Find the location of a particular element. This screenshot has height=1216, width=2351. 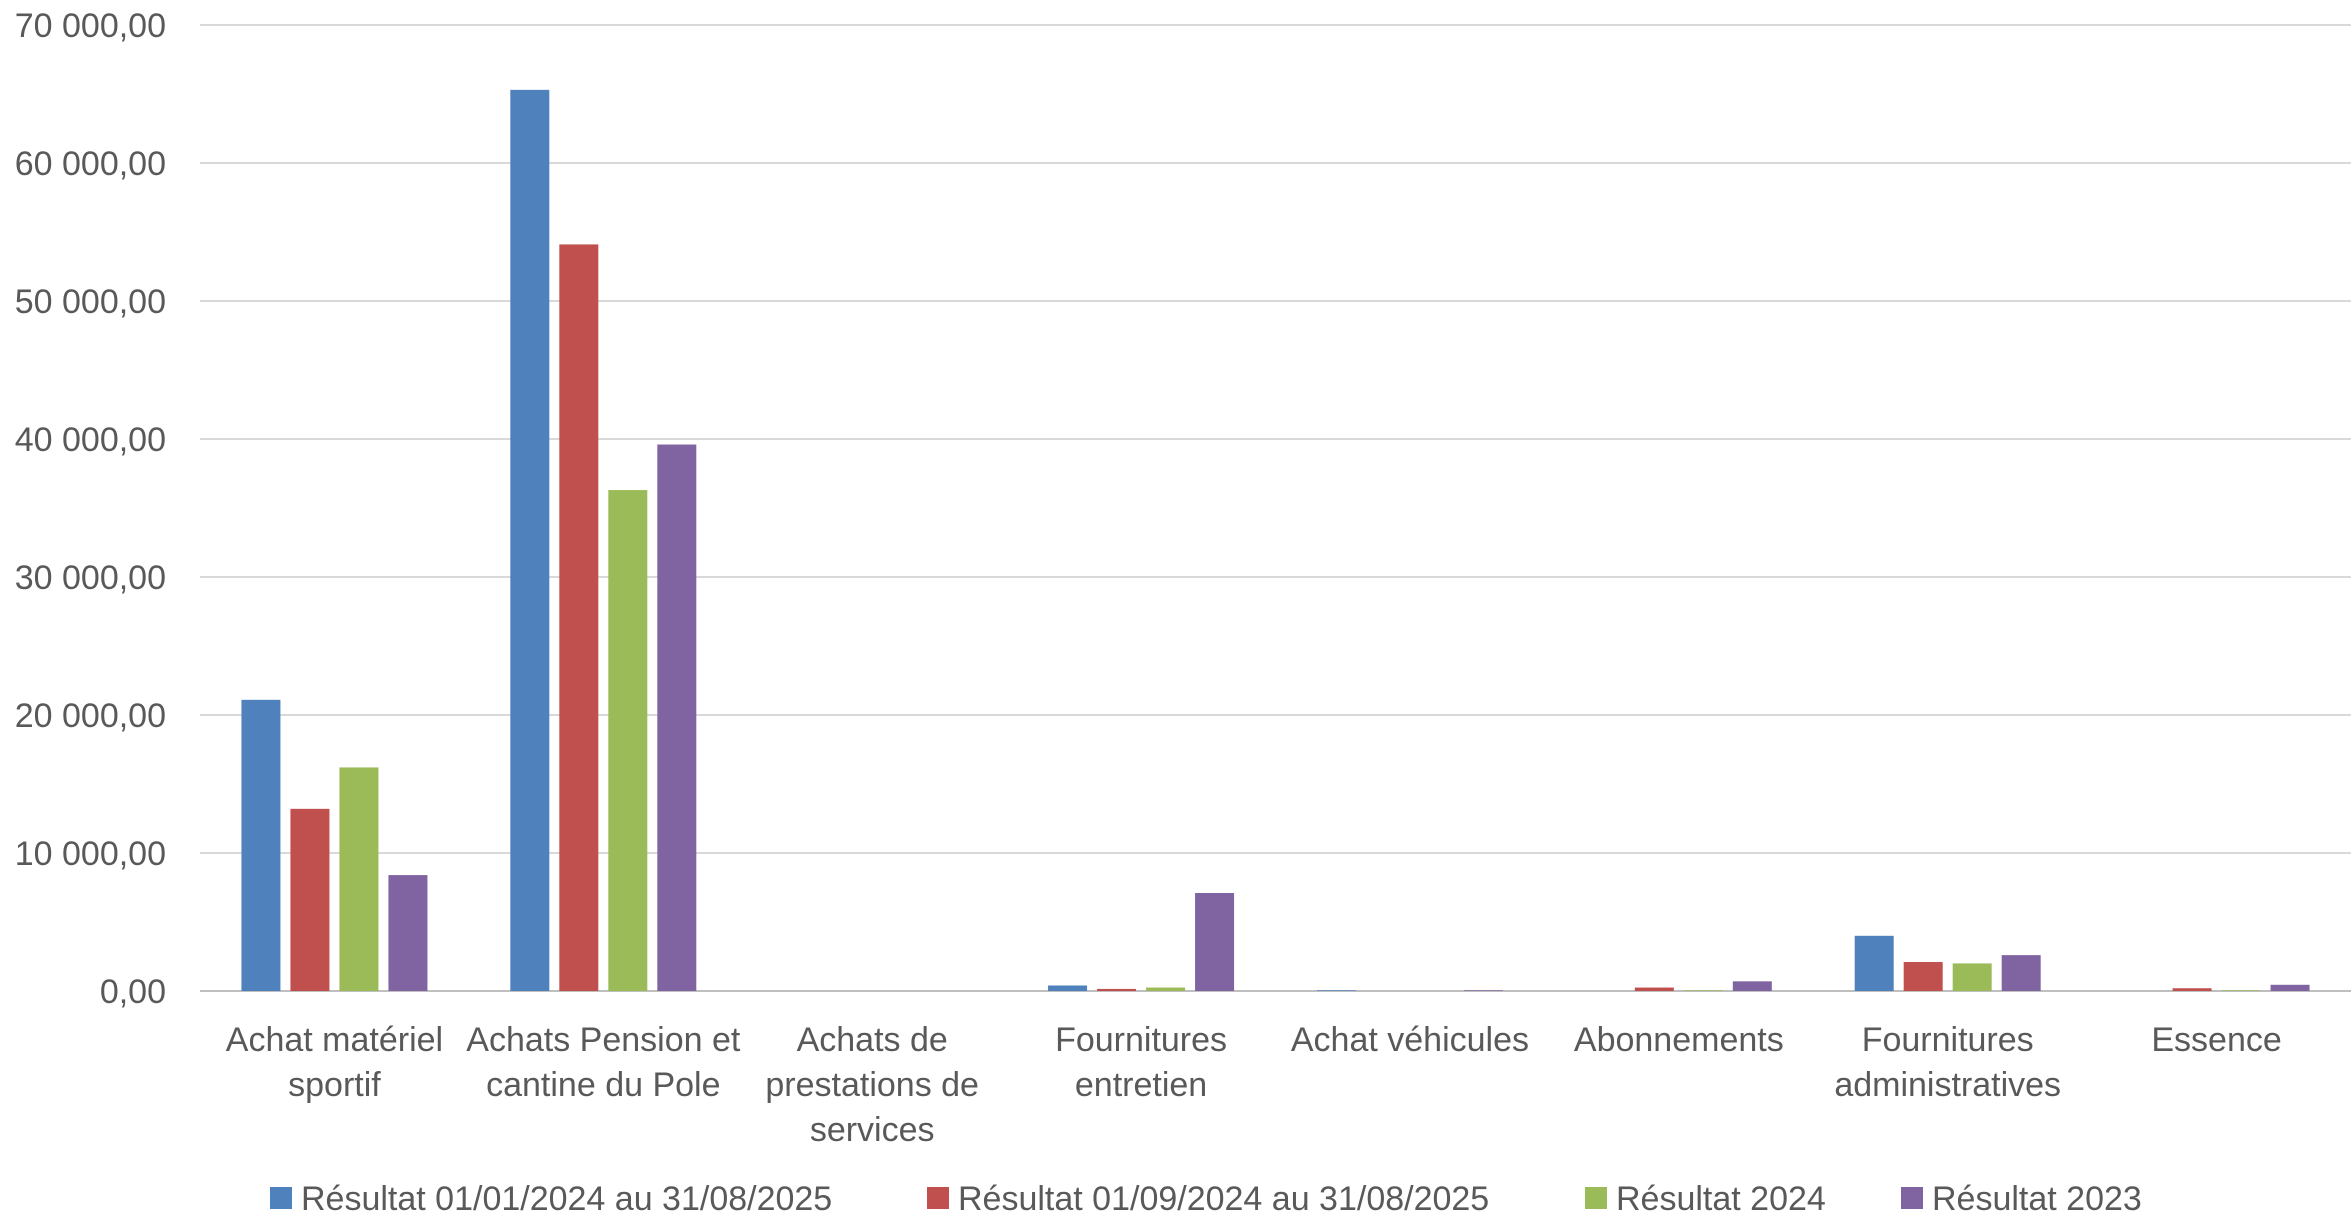

y-tick-label: 20 000,00 is located at coordinates (90, 716).